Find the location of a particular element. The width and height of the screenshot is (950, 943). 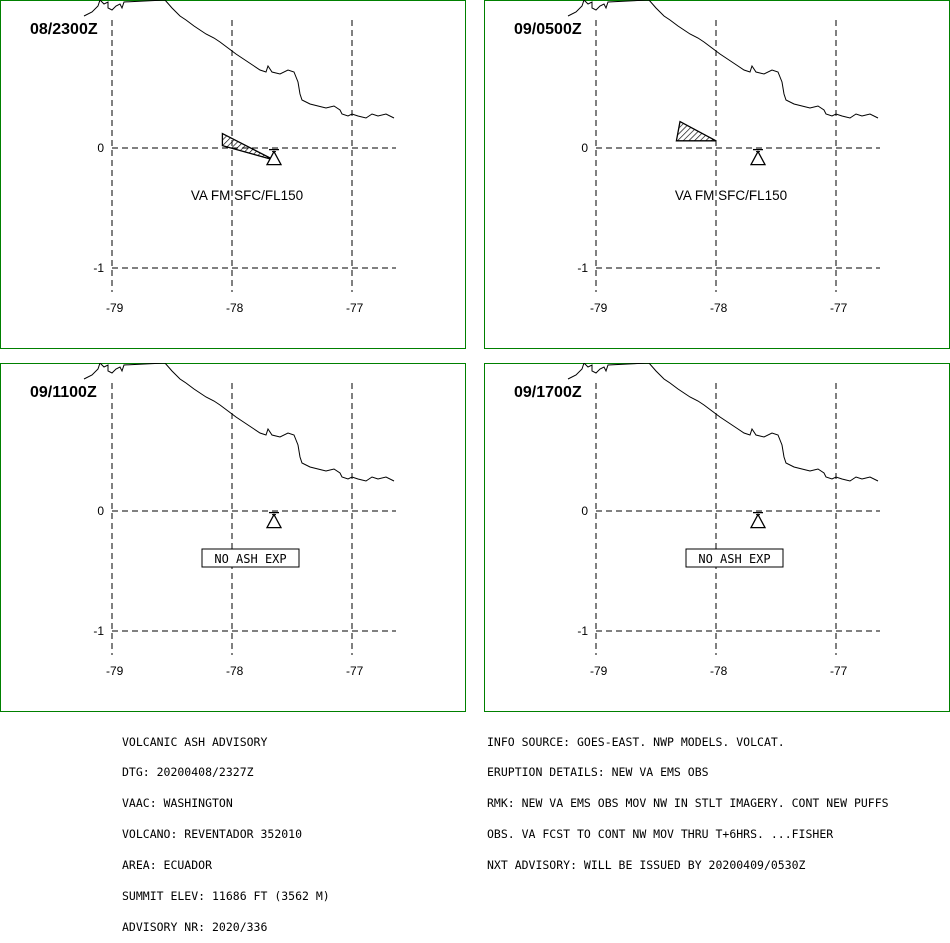

advisory-line: SUMMIT ELEV: 11686 FT (3562 M) is located at coordinates (226, 896).